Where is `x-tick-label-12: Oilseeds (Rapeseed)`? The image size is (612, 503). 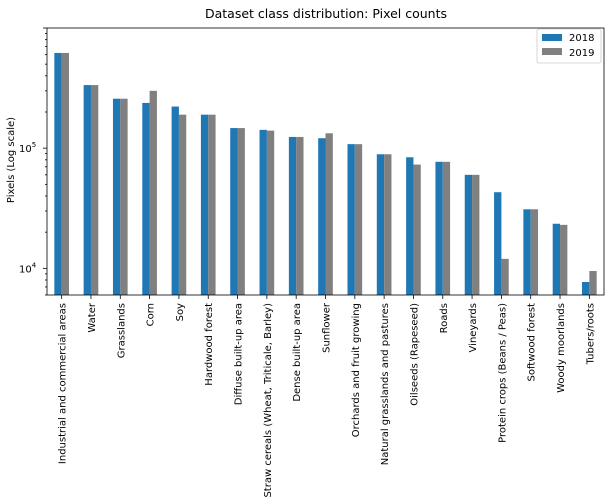 x-tick-label-12: Oilseeds (Rapeseed) is located at coordinates (414, 354).